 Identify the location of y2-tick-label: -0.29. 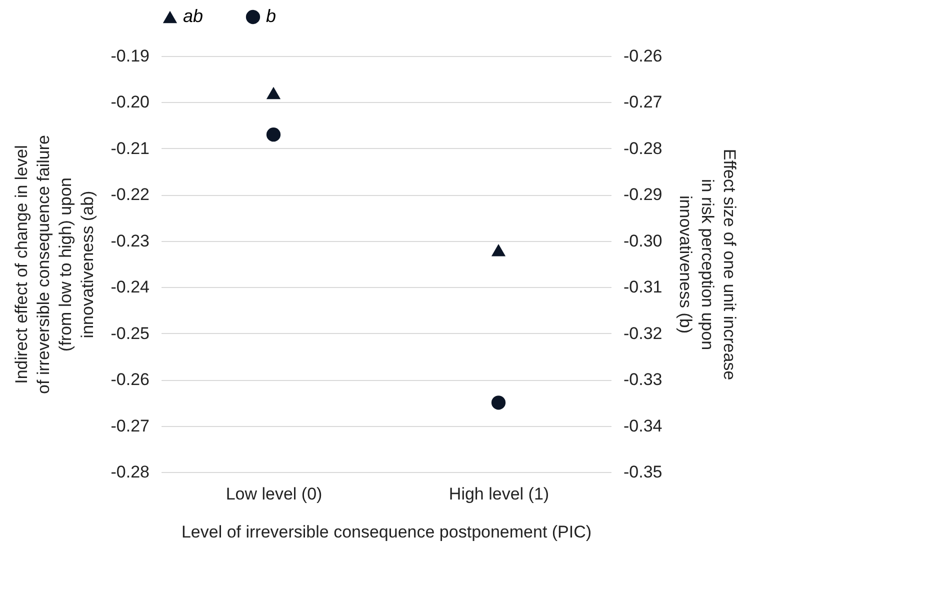
(643, 194).